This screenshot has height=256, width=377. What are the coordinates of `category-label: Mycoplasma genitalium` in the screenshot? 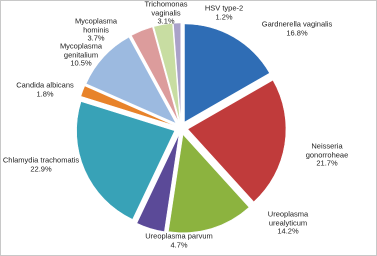 It's located at (81, 50).